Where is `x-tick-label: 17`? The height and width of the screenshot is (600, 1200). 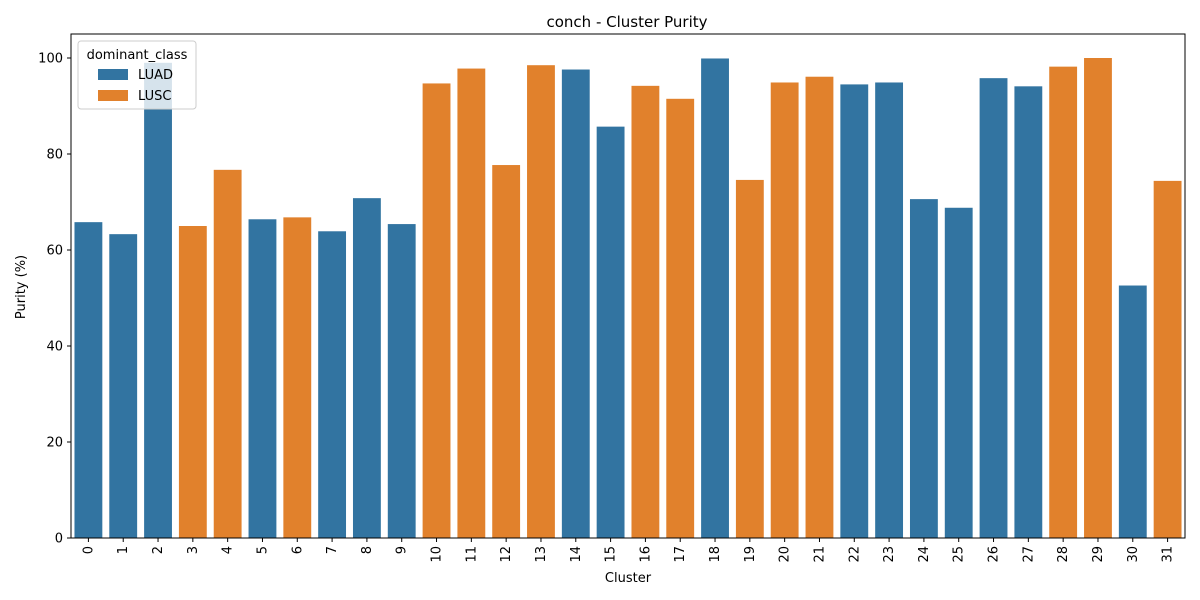 x-tick-label: 17 is located at coordinates (680, 554).